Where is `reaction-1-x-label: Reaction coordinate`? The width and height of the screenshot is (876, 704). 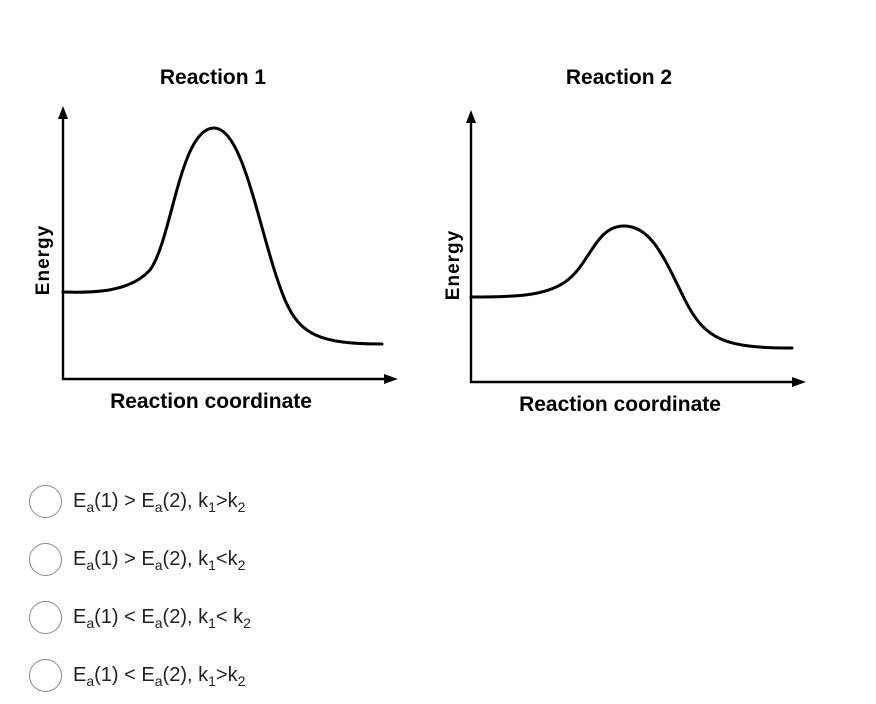
reaction-1-x-label: Reaction coordinate is located at coordinates (211, 401).